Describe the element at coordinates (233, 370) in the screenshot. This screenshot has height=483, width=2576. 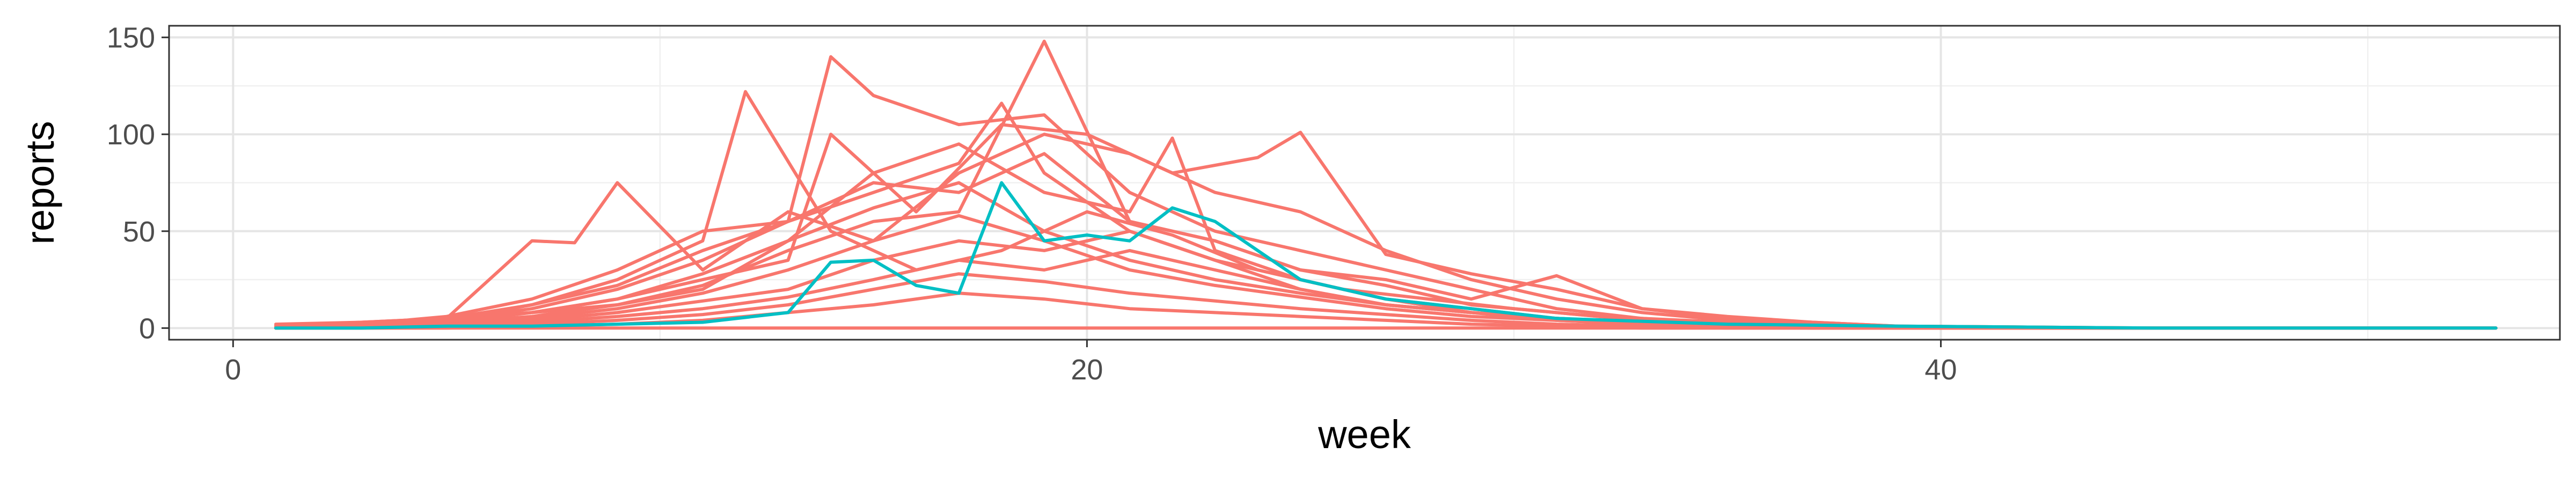
I see `x-tick-label: 0` at that location.